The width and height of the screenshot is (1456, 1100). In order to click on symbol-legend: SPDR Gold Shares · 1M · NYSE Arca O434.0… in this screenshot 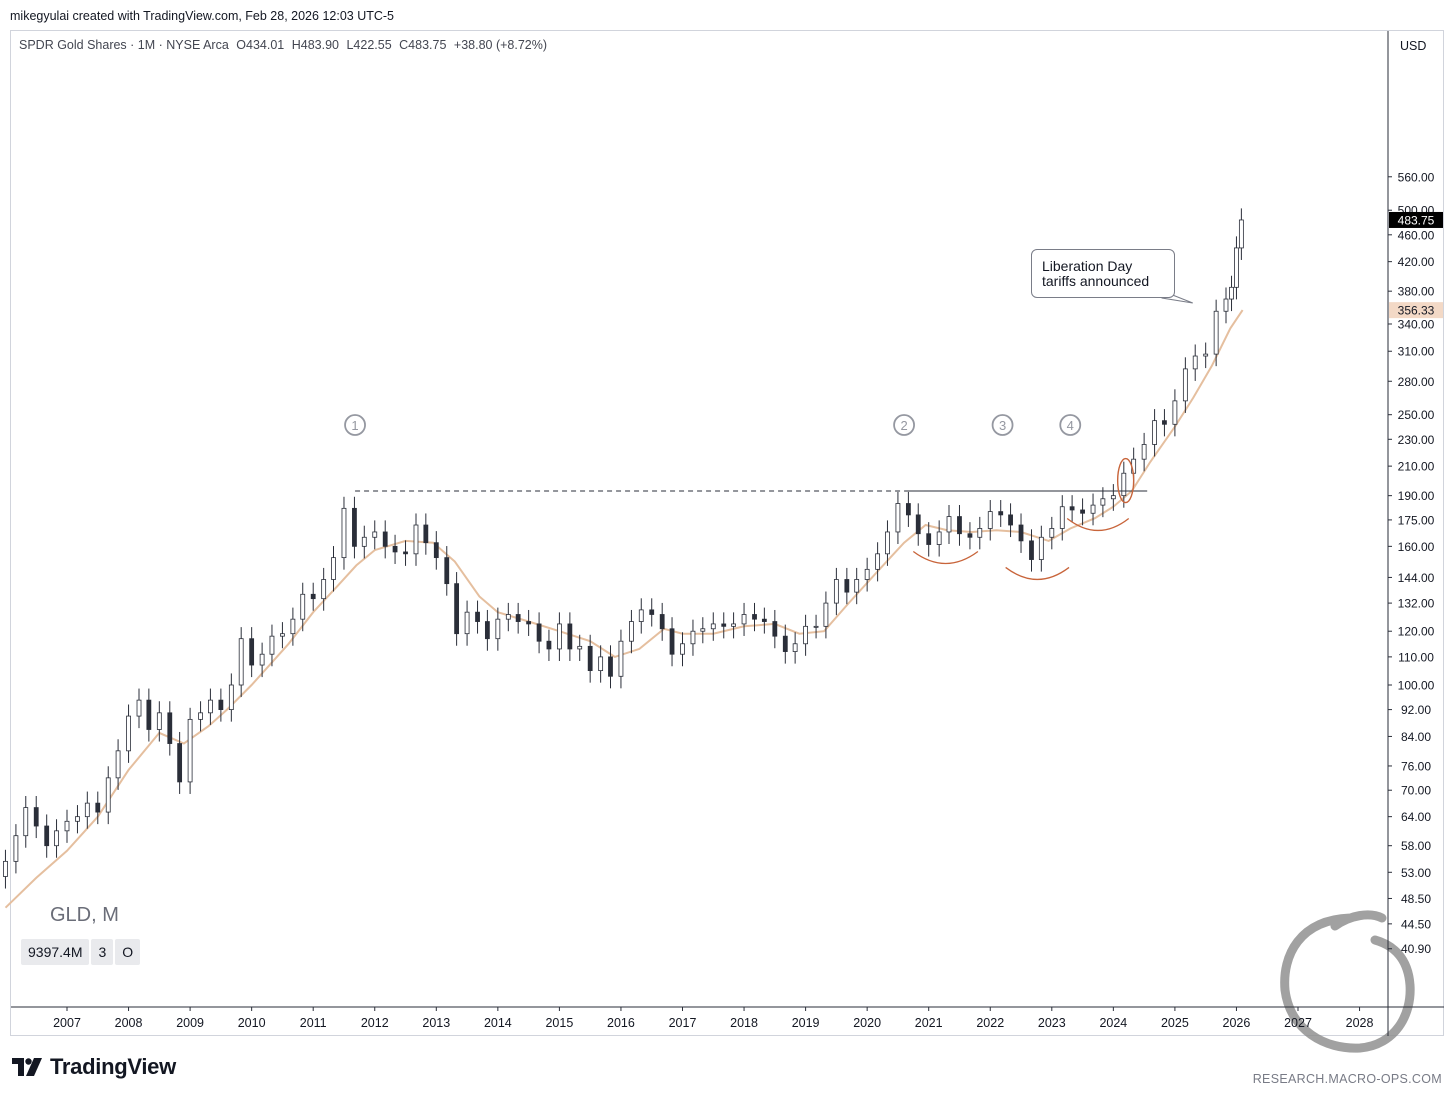, I will do `click(285, 45)`.